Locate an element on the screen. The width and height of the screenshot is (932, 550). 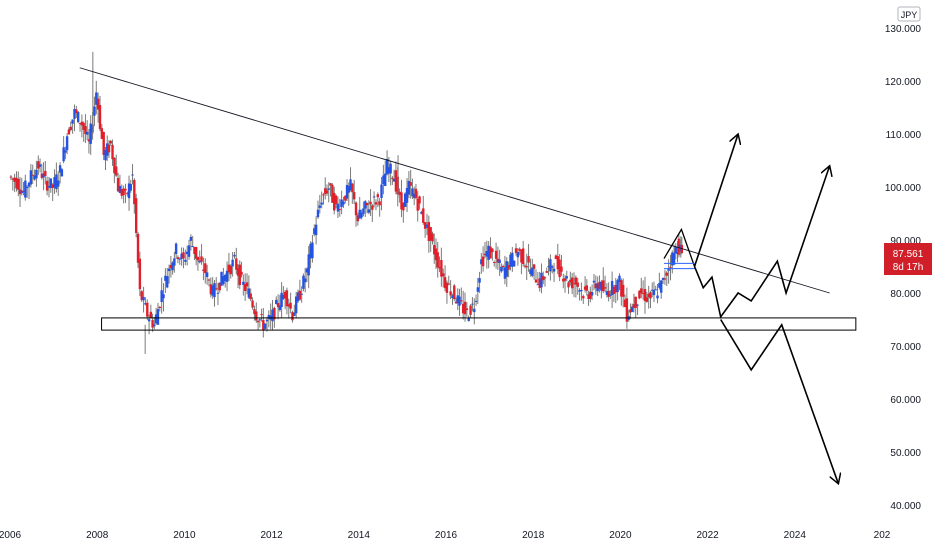
y-tick-label: 100.000 is located at coordinates (903, 188).